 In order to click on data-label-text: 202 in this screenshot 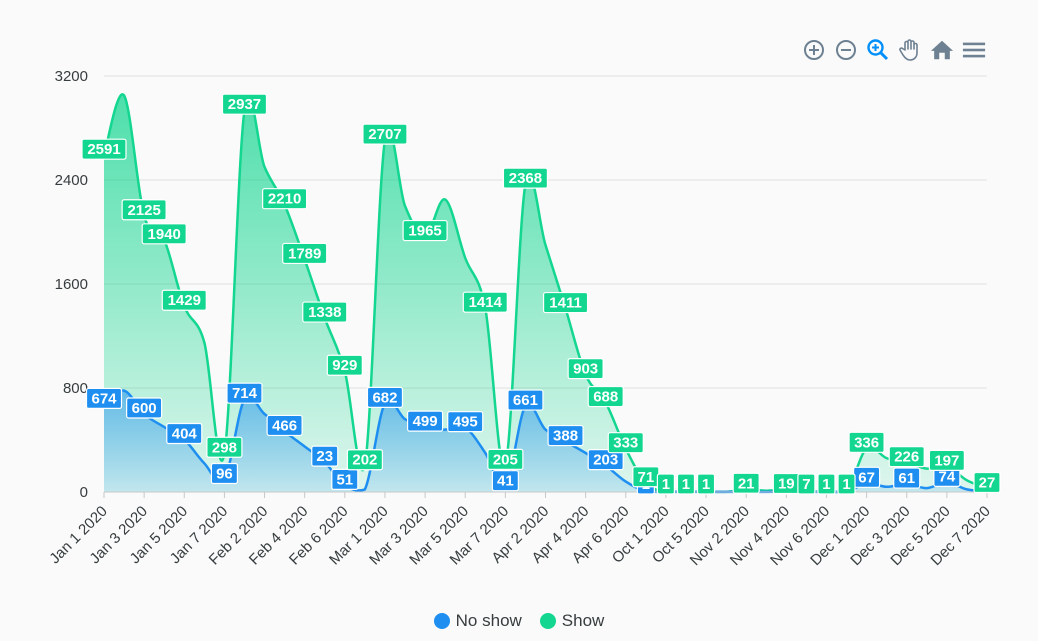, I will do `click(364, 460)`.